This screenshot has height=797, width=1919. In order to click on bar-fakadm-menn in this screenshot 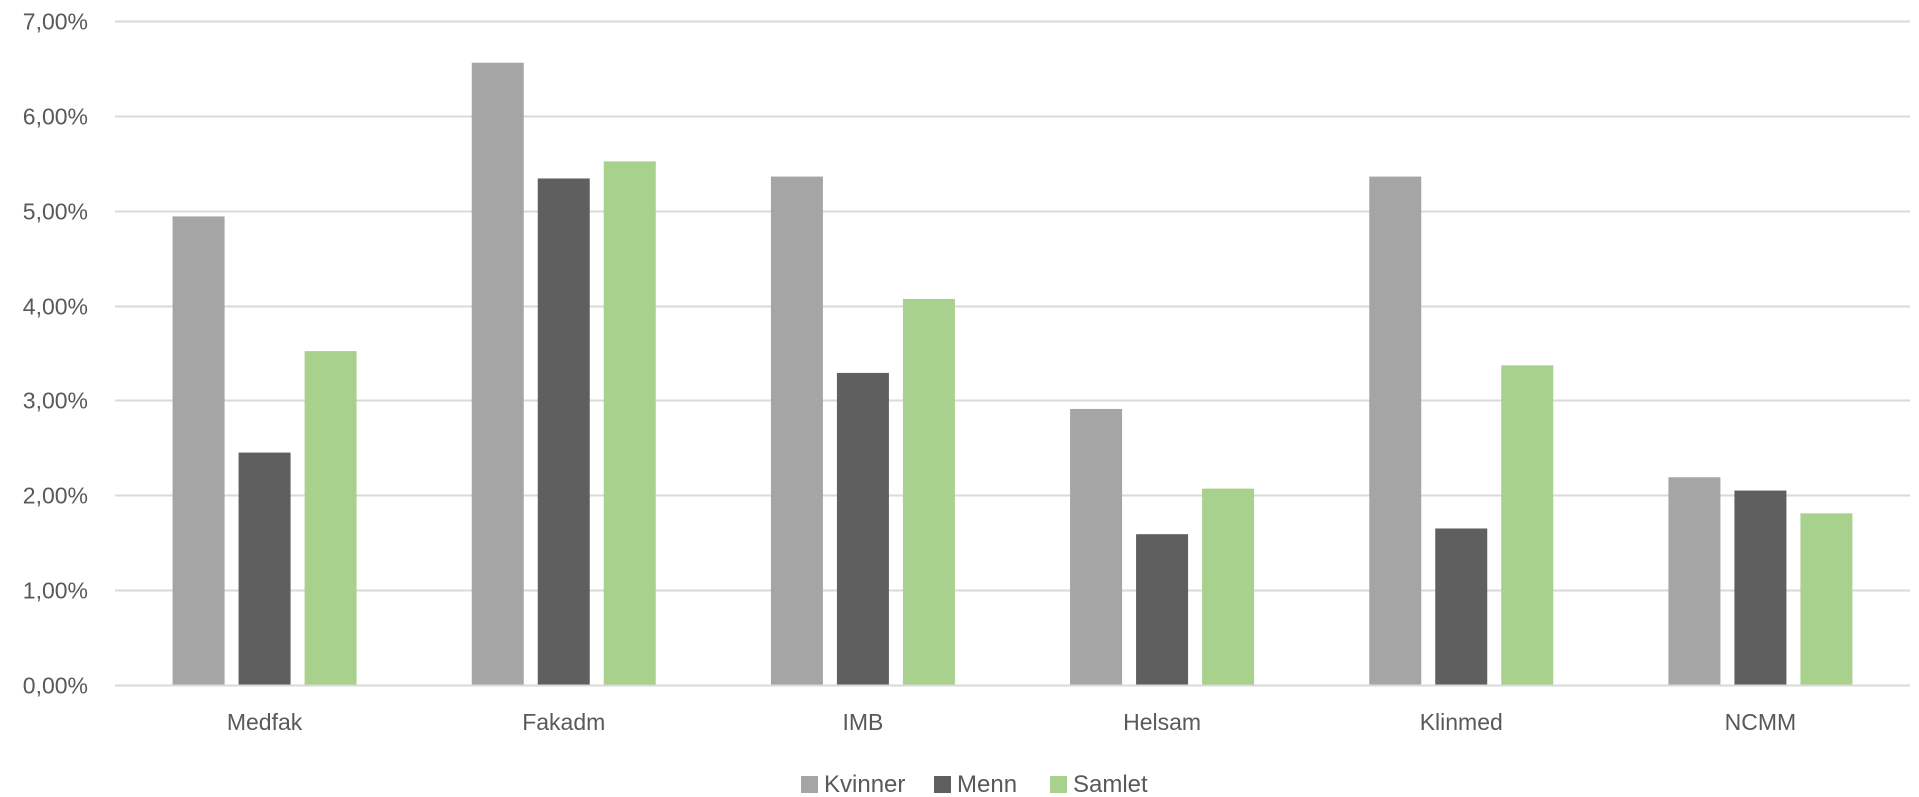, I will do `click(563, 431)`.